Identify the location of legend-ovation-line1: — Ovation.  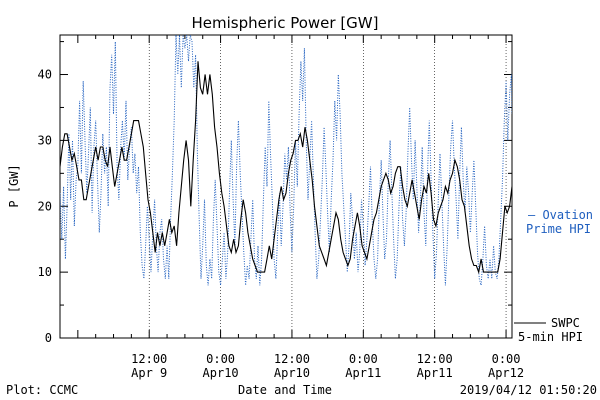
(560, 215).